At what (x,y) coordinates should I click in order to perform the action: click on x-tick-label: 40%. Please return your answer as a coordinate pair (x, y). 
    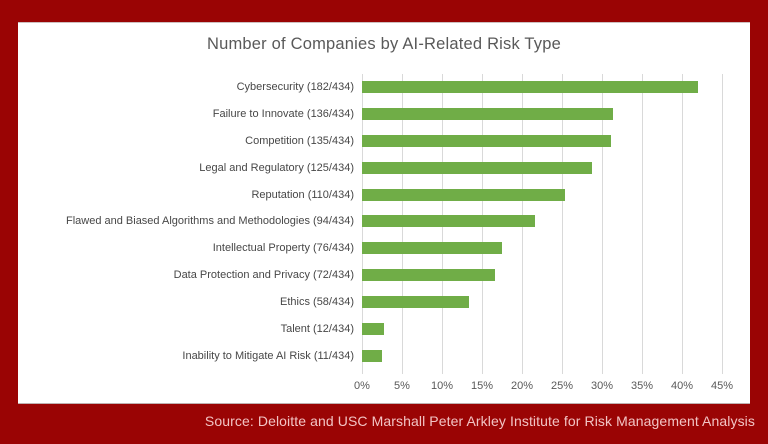
    Looking at the image, I should click on (682, 386).